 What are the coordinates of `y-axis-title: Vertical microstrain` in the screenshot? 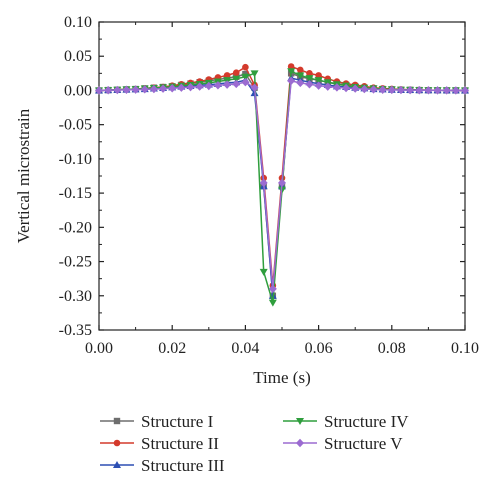 It's located at (23, 175).